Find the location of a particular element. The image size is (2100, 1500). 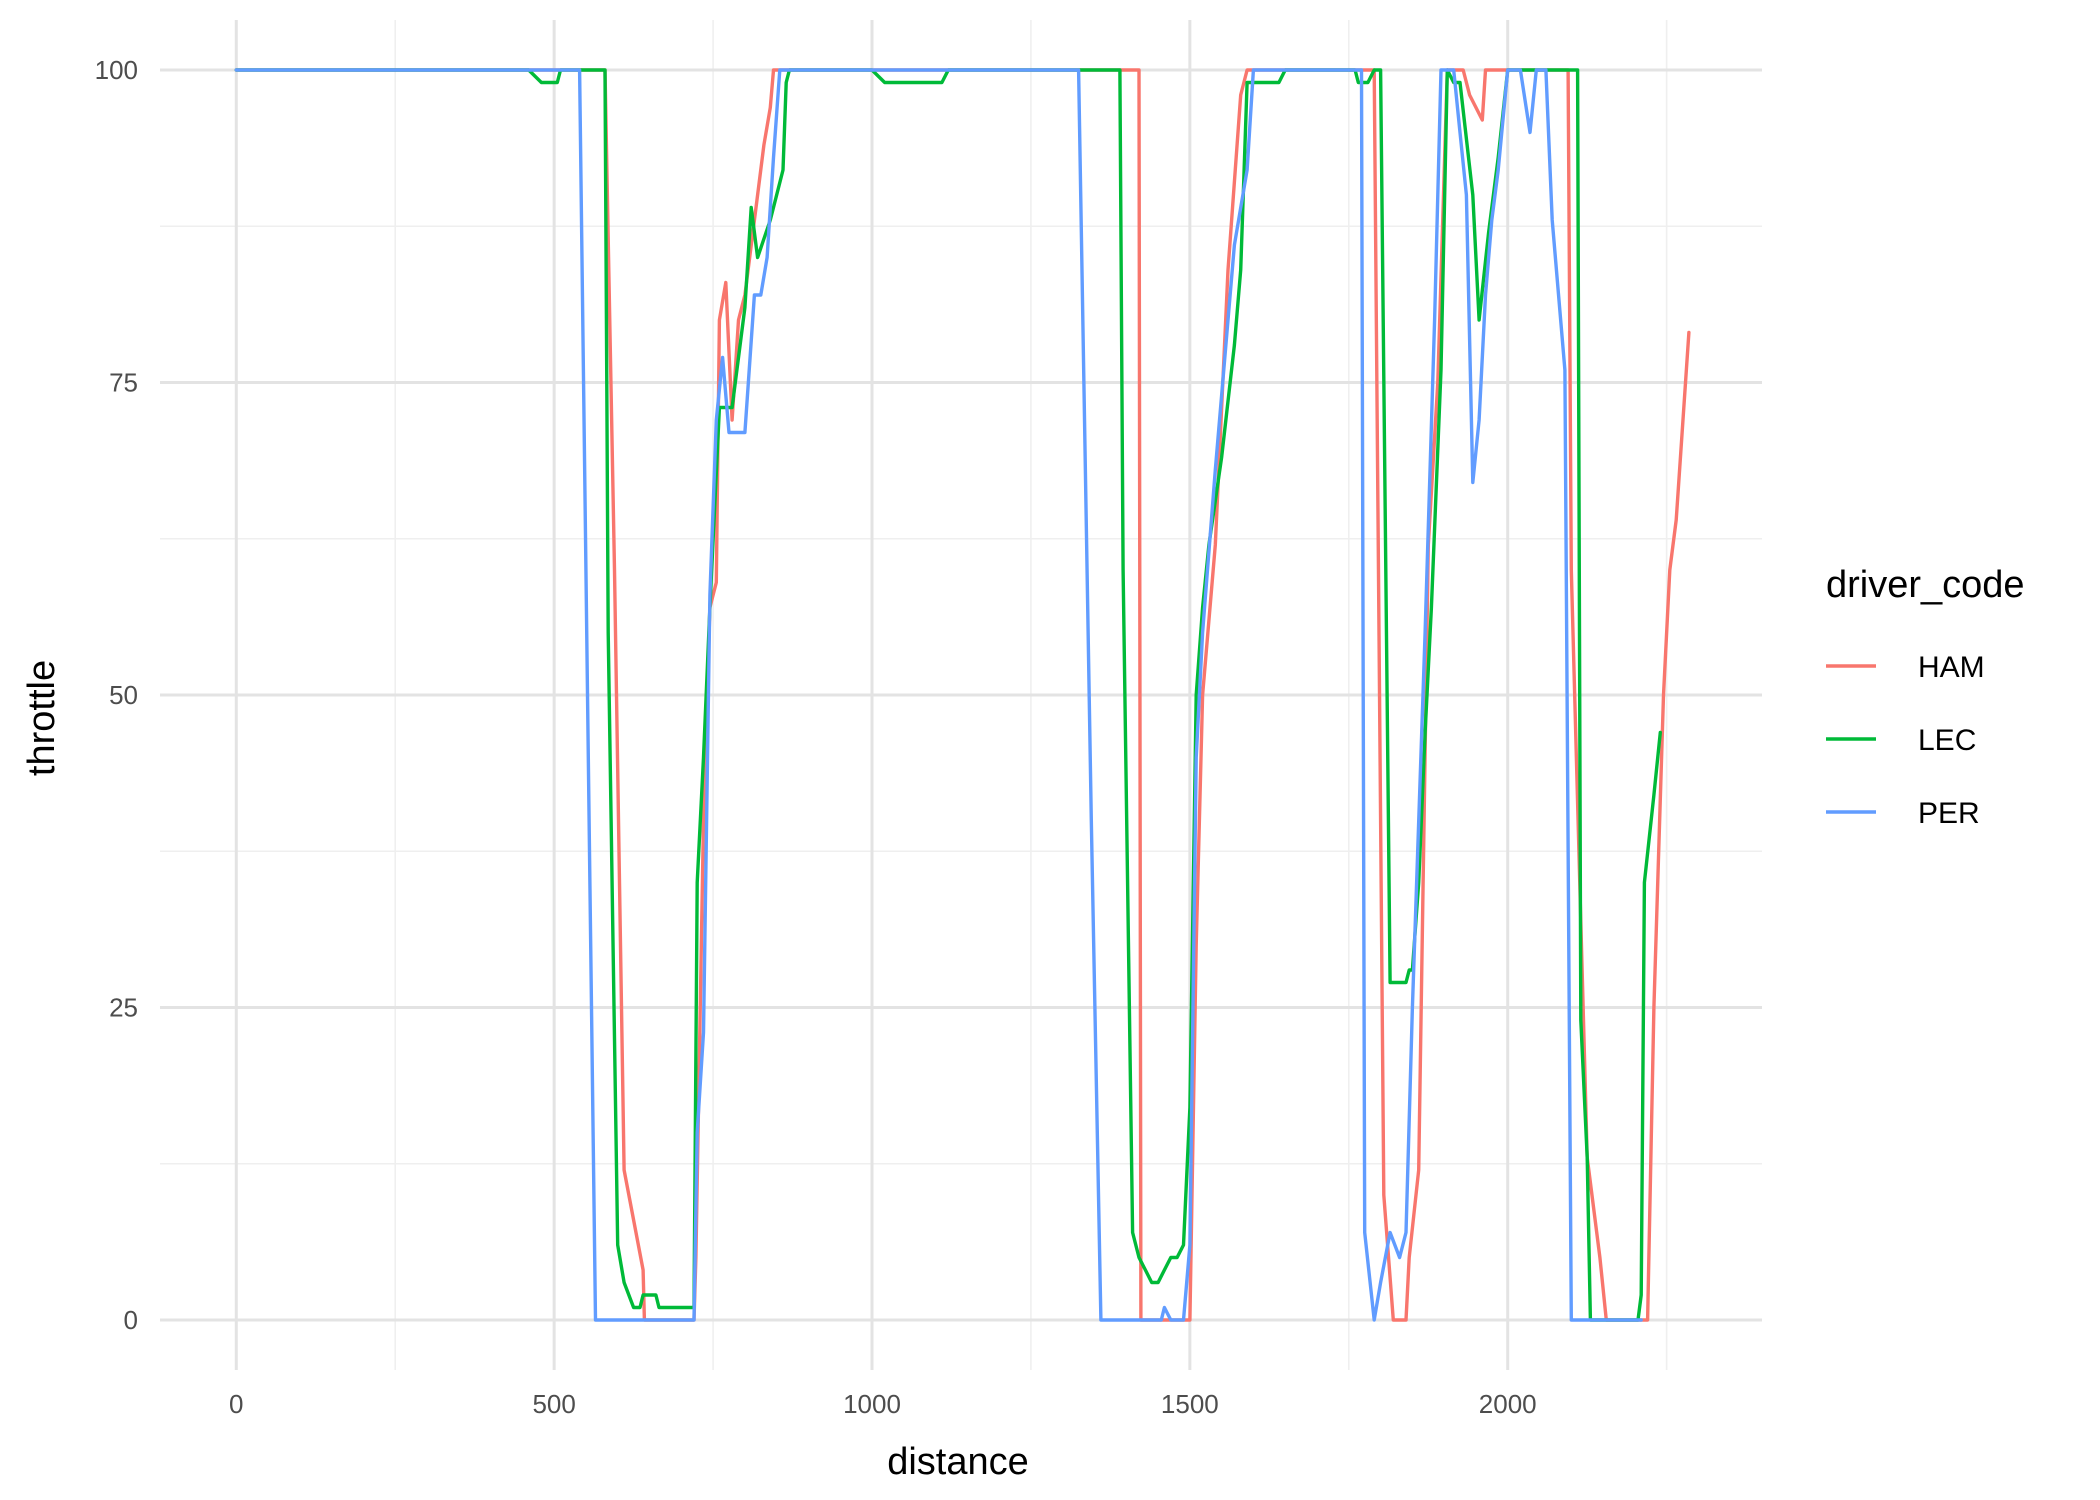

y-tick-label: 100 is located at coordinates (116, 70).